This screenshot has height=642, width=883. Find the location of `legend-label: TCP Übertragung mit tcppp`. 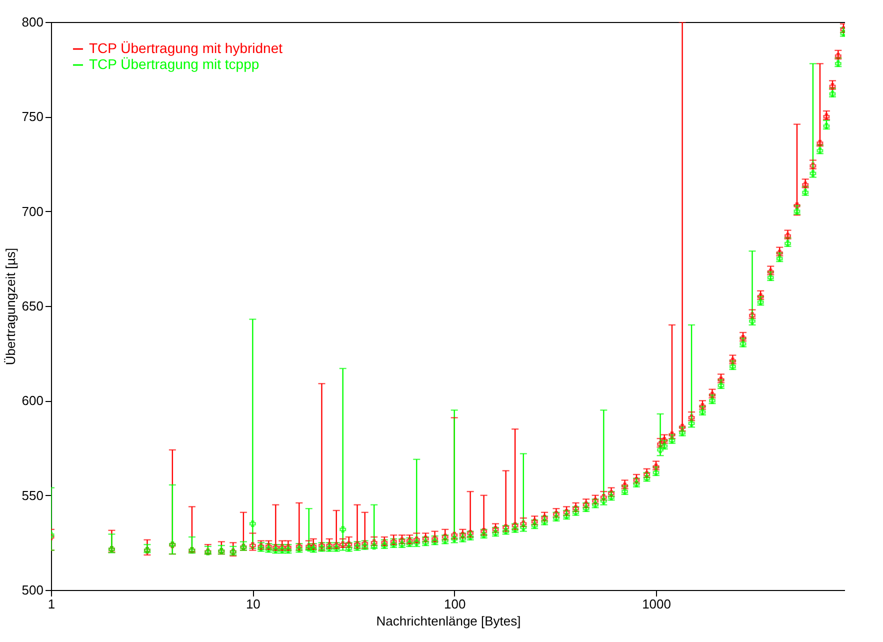

legend-label: TCP Übertragung mit tcppp is located at coordinates (174, 64).